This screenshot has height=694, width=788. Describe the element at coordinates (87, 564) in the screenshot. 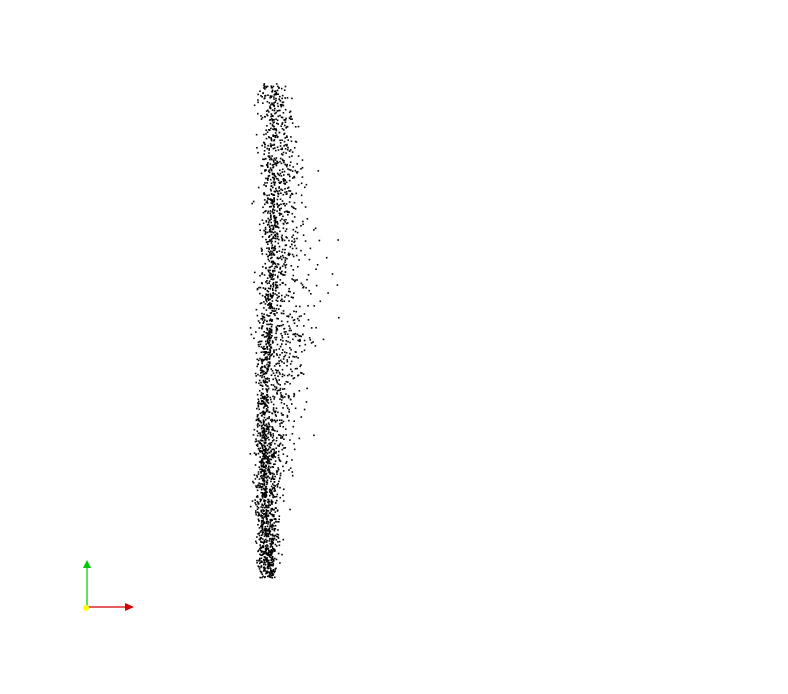

I see `y-axis-arrow-icon` at that location.